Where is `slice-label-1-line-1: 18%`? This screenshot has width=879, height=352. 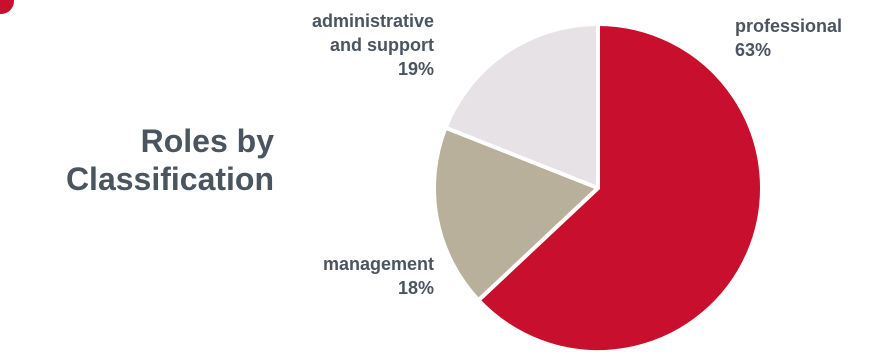 slice-label-1-line-1: 18% is located at coordinates (416, 288).